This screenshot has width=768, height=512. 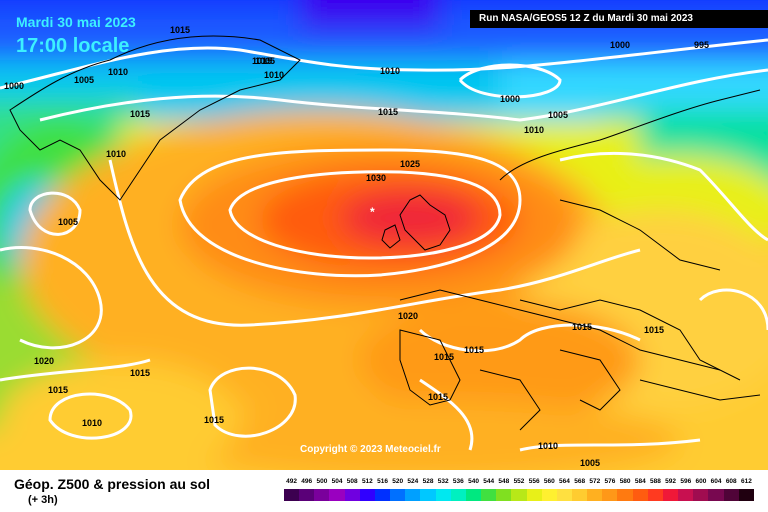 What do you see at coordinates (595, 481) in the screenshot?
I see `scale-value-label: 572` at bounding box center [595, 481].